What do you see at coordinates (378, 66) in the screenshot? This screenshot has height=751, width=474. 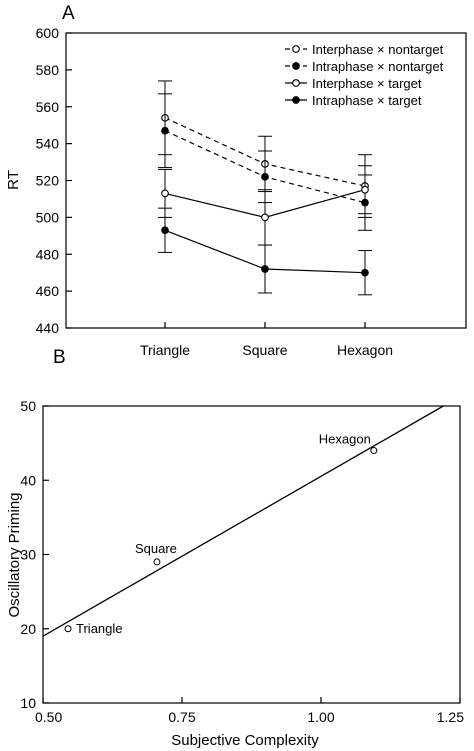 I see `legend-label-intraphase-nontarget: Intraphase × nontarget` at bounding box center [378, 66].